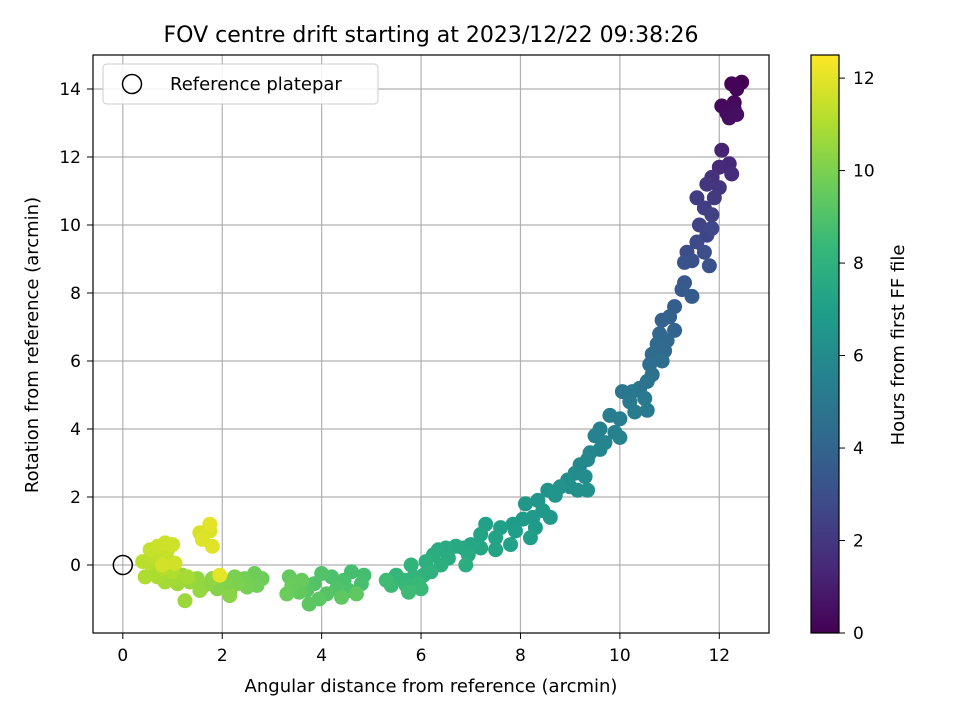 The height and width of the screenshot is (724, 960). I want to click on y-tick-label: 4, so click(75, 430).